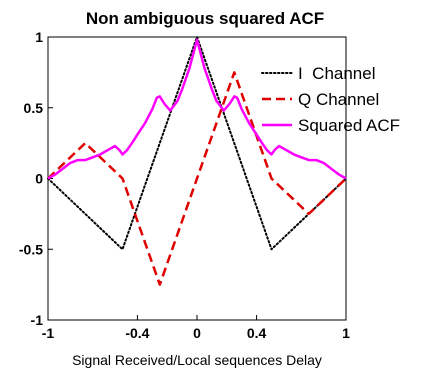 This screenshot has width=430, height=372. What do you see at coordinates (34, 108) in the screenshot?
I see `y-tick-label: 0.5` at bounding box center [34, 108].